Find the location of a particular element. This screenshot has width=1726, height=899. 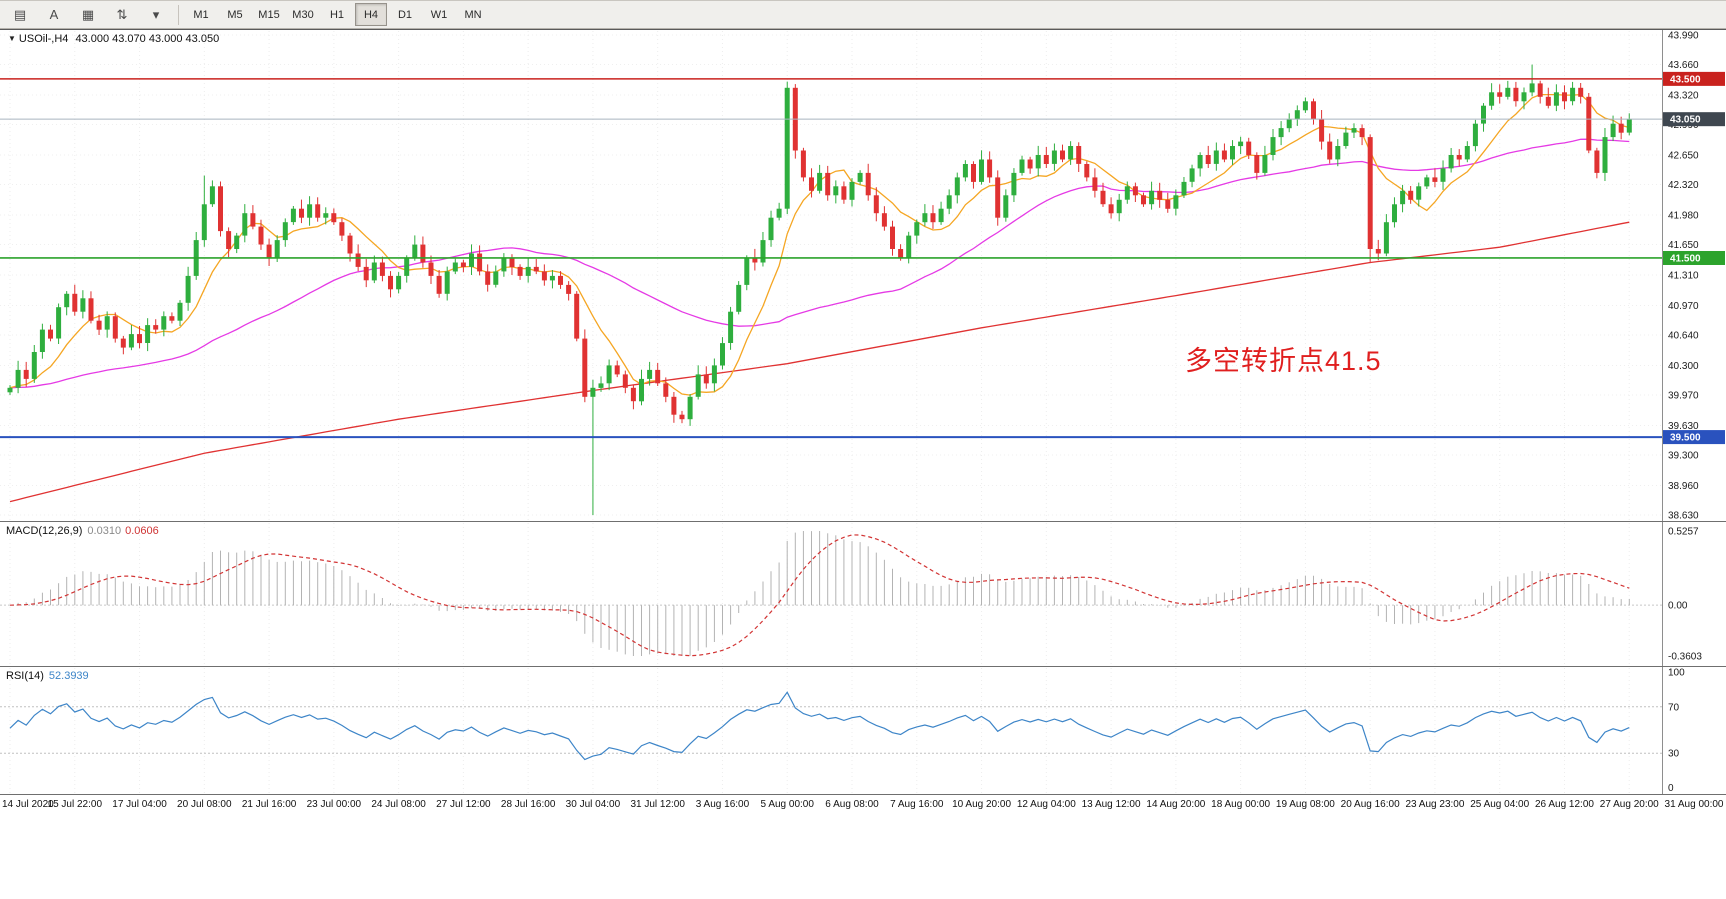

chart-template-icon: ▦ is located at coordinates (88, 14).